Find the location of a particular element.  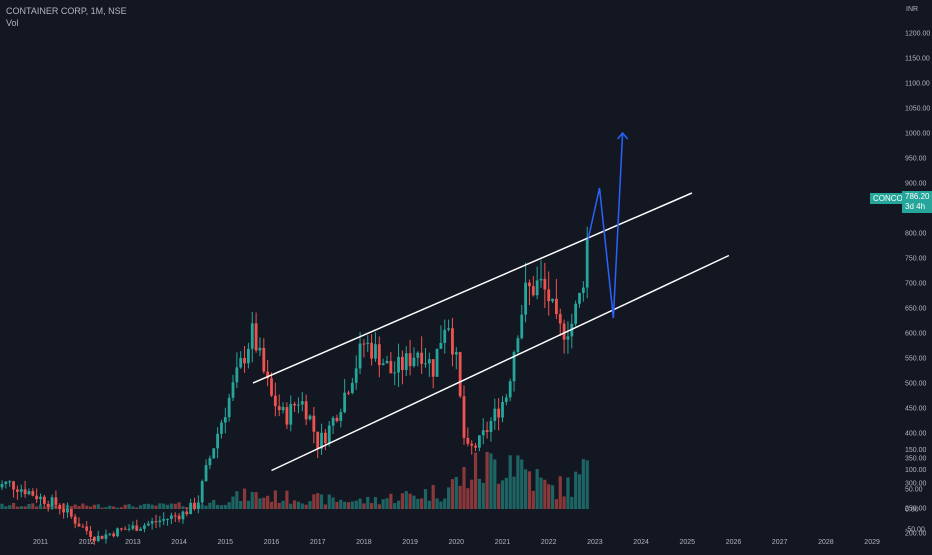

time-tick-label: 2025 is located at coordinates (688, 542).